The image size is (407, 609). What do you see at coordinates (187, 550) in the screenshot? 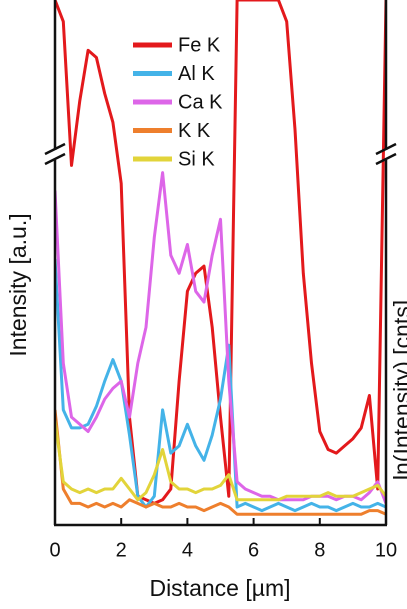
I see `x-tick-label: 4` at bounding box center [187, 550].